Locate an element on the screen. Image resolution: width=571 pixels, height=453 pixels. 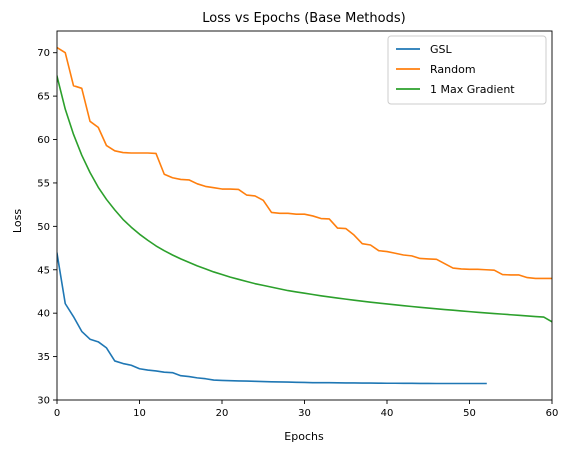
y-tick-label: 65 is located at coordinates (43, 97).